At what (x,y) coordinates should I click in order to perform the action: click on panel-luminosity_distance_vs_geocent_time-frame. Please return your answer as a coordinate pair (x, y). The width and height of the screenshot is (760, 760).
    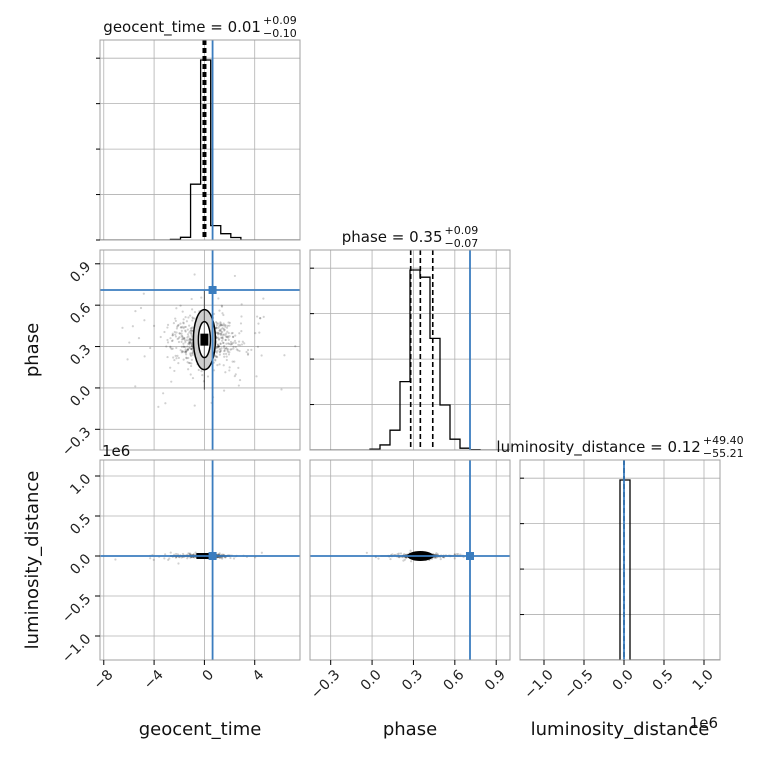
    Looking at the image, I should click on (200, 560).